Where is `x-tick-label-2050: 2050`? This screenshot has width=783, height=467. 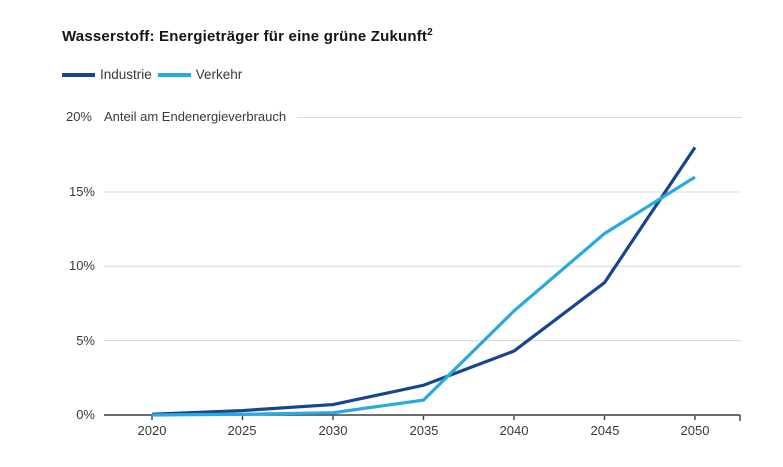
x-tick-label-2050: 2050 is located at coordinates (695, 430).